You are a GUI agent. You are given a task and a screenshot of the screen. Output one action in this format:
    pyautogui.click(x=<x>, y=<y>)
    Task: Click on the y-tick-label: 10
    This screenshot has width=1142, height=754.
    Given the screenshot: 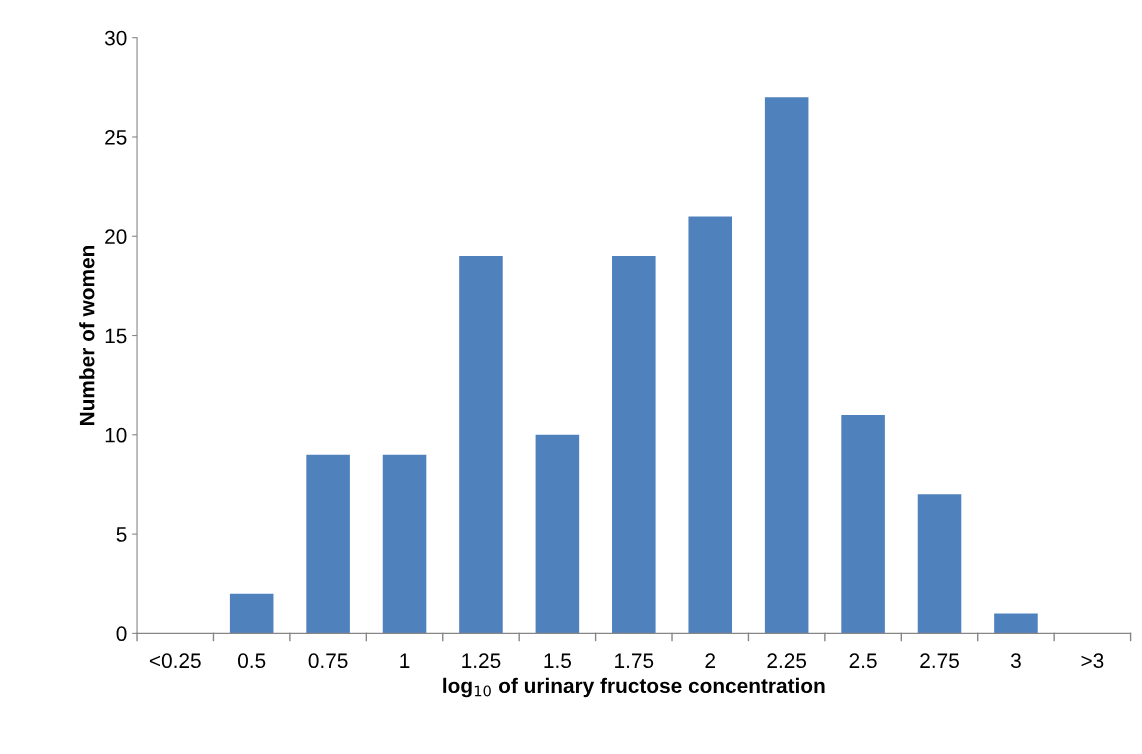 What is the action you would take?
    pyautogui.click(x=116, y=435)
    